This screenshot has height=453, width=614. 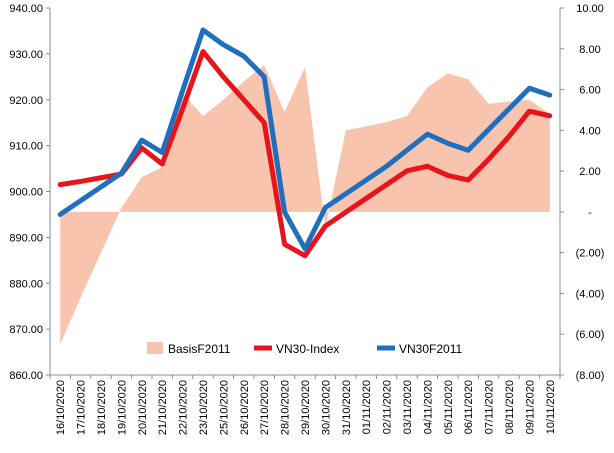 What do you see at coordinates (26, 376) in the screenshot?
I see `left-axis-tick-label: 860.00` at bounding box center [26, 376].